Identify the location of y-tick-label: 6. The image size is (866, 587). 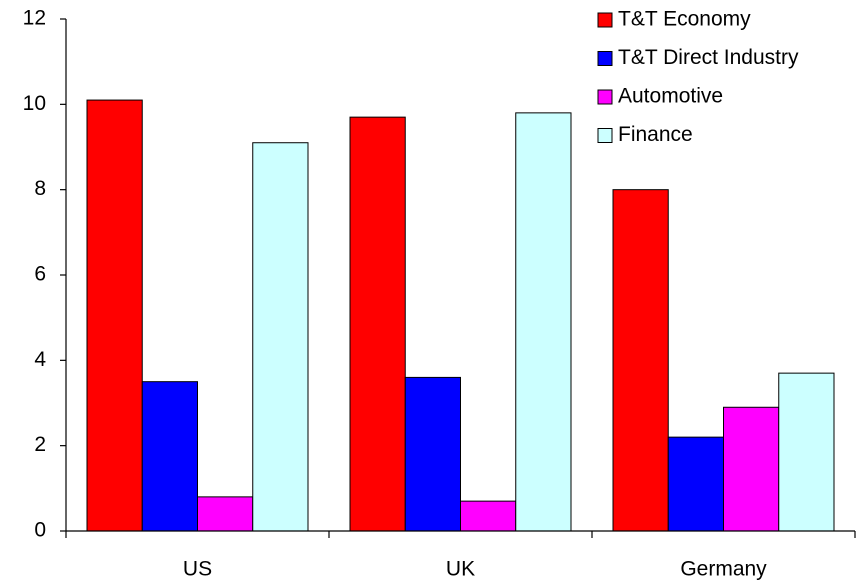
(40, 274).